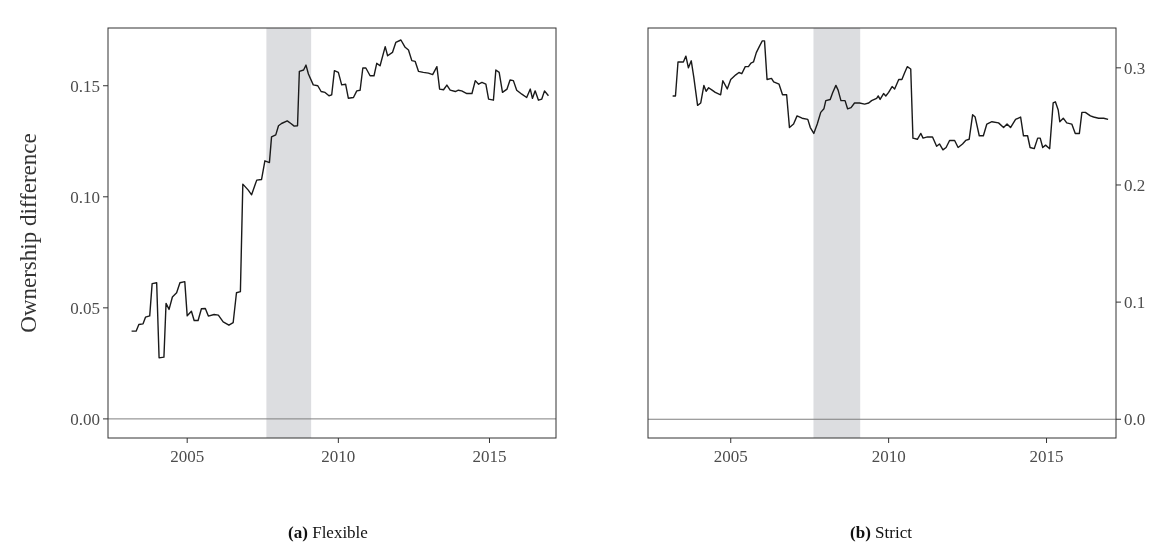 The height and width of the screenshot is (559, 1158). Describe the element at coordinates (1135, 185) in the screenshot. I see `y2-tick-label: 0.2` at that location.